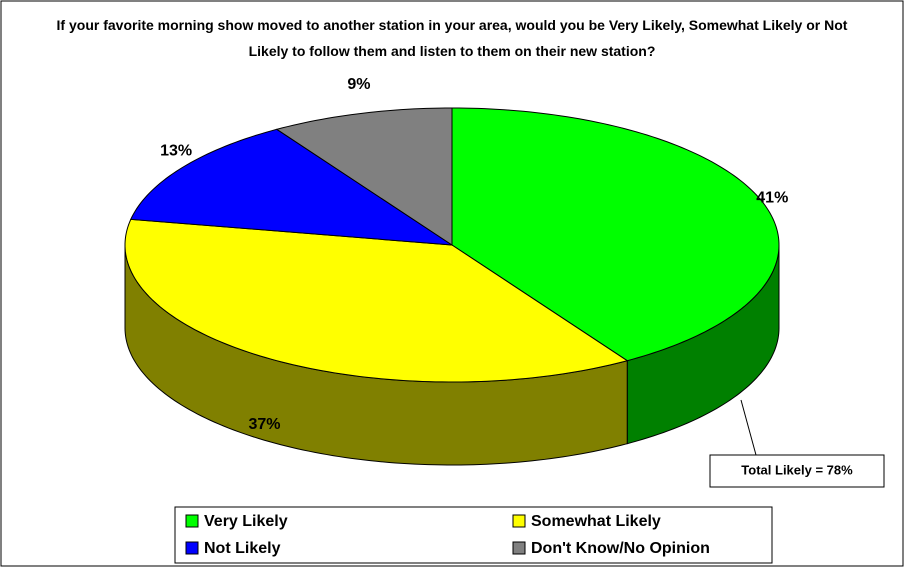 Image resolution: width=905 pixels, height=568 pixels. What do you see at coordinates (772, 198) in the screenshot?
I see `data-label: 41%` at bounding box center [772, 198].